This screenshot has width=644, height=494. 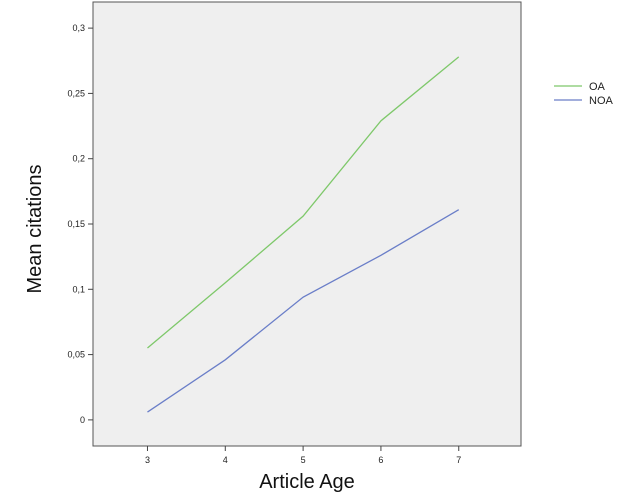 What do you see at coordinates (78, 159) in the screenshot?
I see `y-tick-label: 0,2` at bounding box center [78, 159].